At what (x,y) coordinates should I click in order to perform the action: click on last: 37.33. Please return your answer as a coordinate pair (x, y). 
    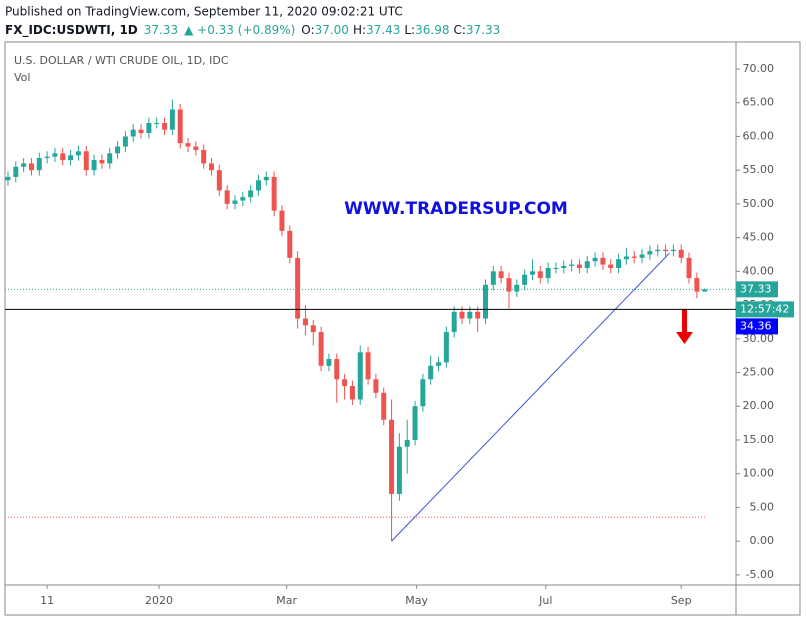
    Looking at the image, I should click on (161, 30).